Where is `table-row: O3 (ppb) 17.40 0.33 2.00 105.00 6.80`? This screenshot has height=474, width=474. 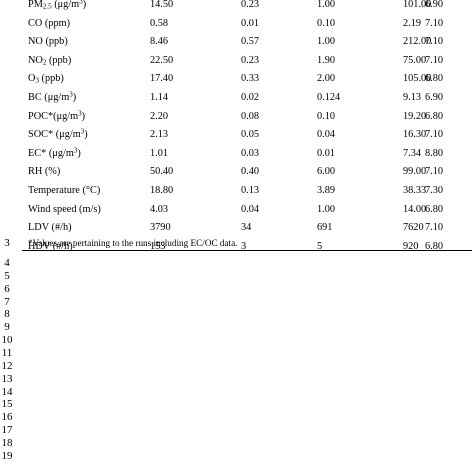 table-row: O3 (ppb) 17.40 0.33 2.00 105.00 6.80 is located at coordinates (237, 79).